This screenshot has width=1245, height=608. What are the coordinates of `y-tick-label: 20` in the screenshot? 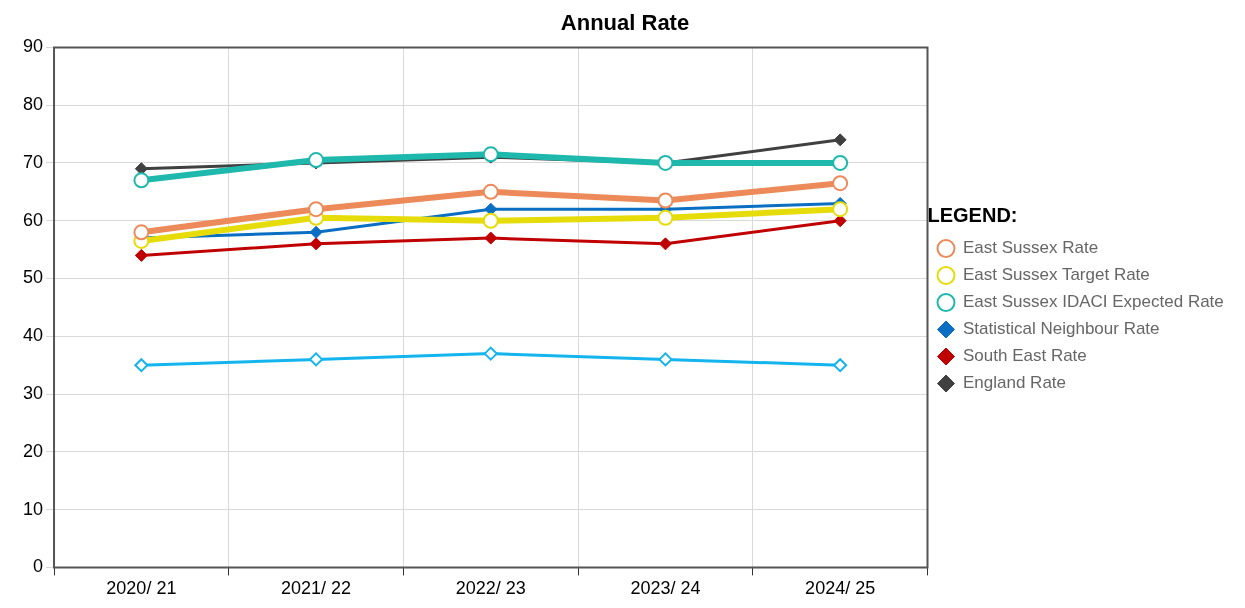 It's located at (33, 450).